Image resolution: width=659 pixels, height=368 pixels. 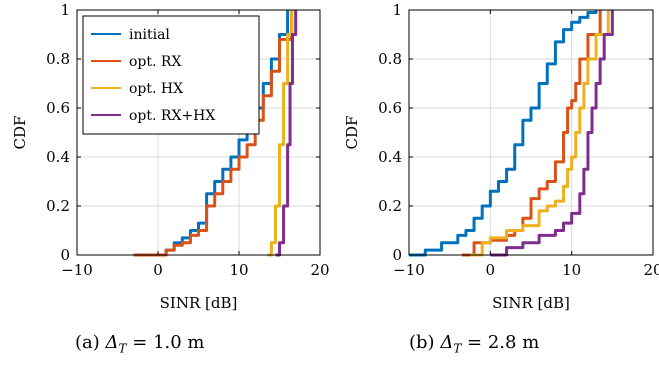 What do you see at coordinates (172, 116) in the screenshot?
I see `legend-label-3: opt. RX+HX` at bounding box center [172, 116].